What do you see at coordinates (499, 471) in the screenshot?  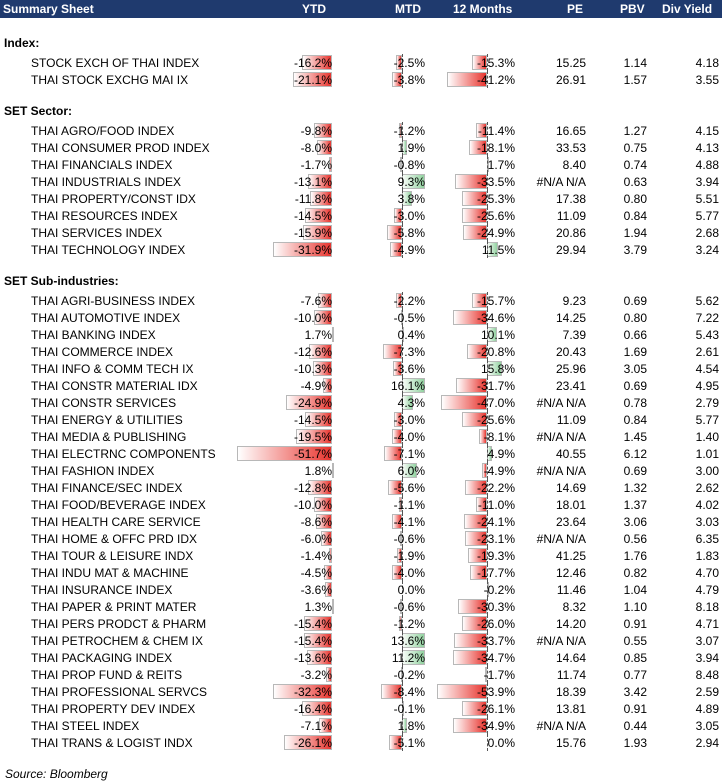 I see `value-m12: -4.9%` at bounding box center [499, 471].